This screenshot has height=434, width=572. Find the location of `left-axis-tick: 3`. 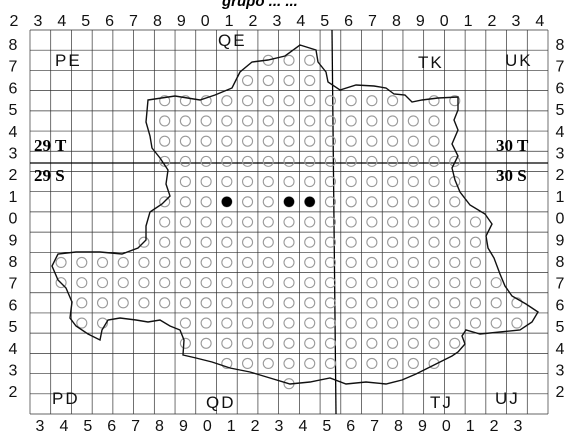

left-axis-tick: 3 is located at coordinates (13, 371).